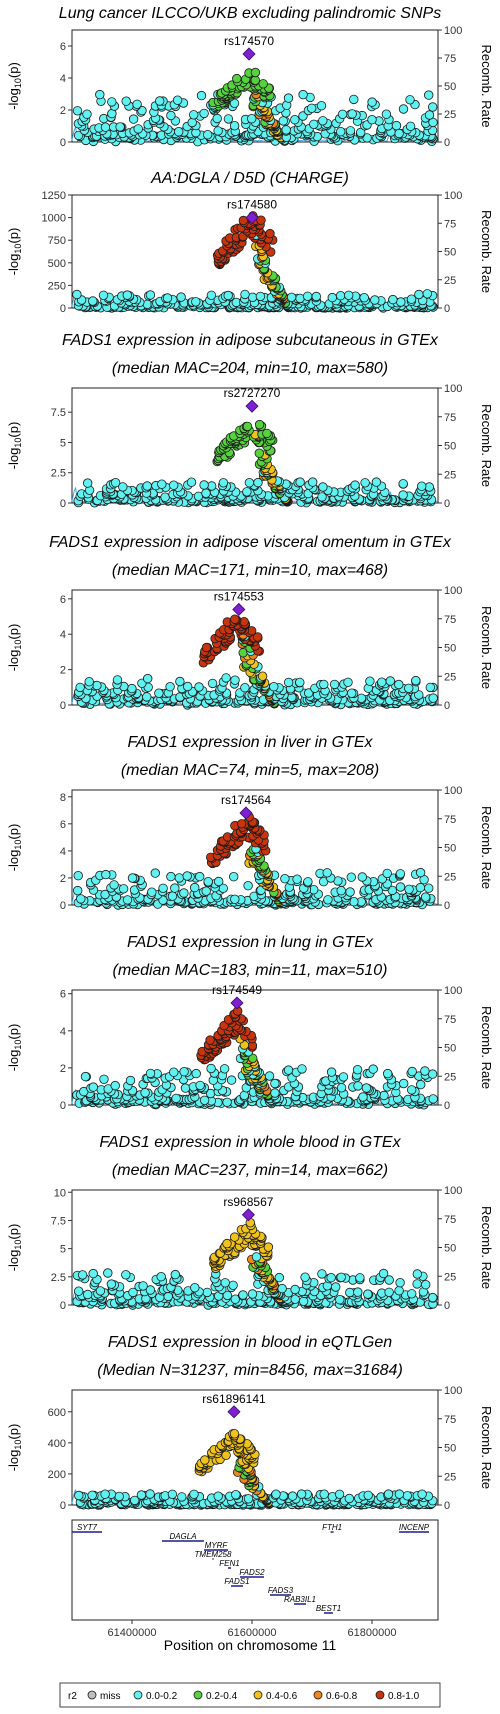  Describe the element at coordinates (414, 1527) in the screenshot. I see `gene-label: INCENP` at that location.